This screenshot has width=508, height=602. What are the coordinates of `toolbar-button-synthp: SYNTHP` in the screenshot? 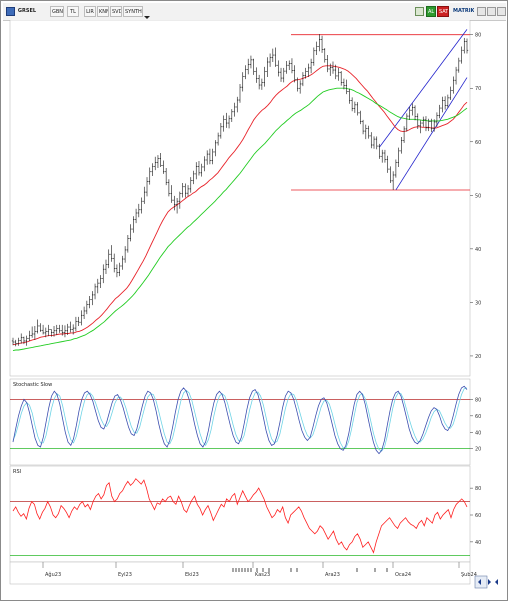 It's located at (133, 11).